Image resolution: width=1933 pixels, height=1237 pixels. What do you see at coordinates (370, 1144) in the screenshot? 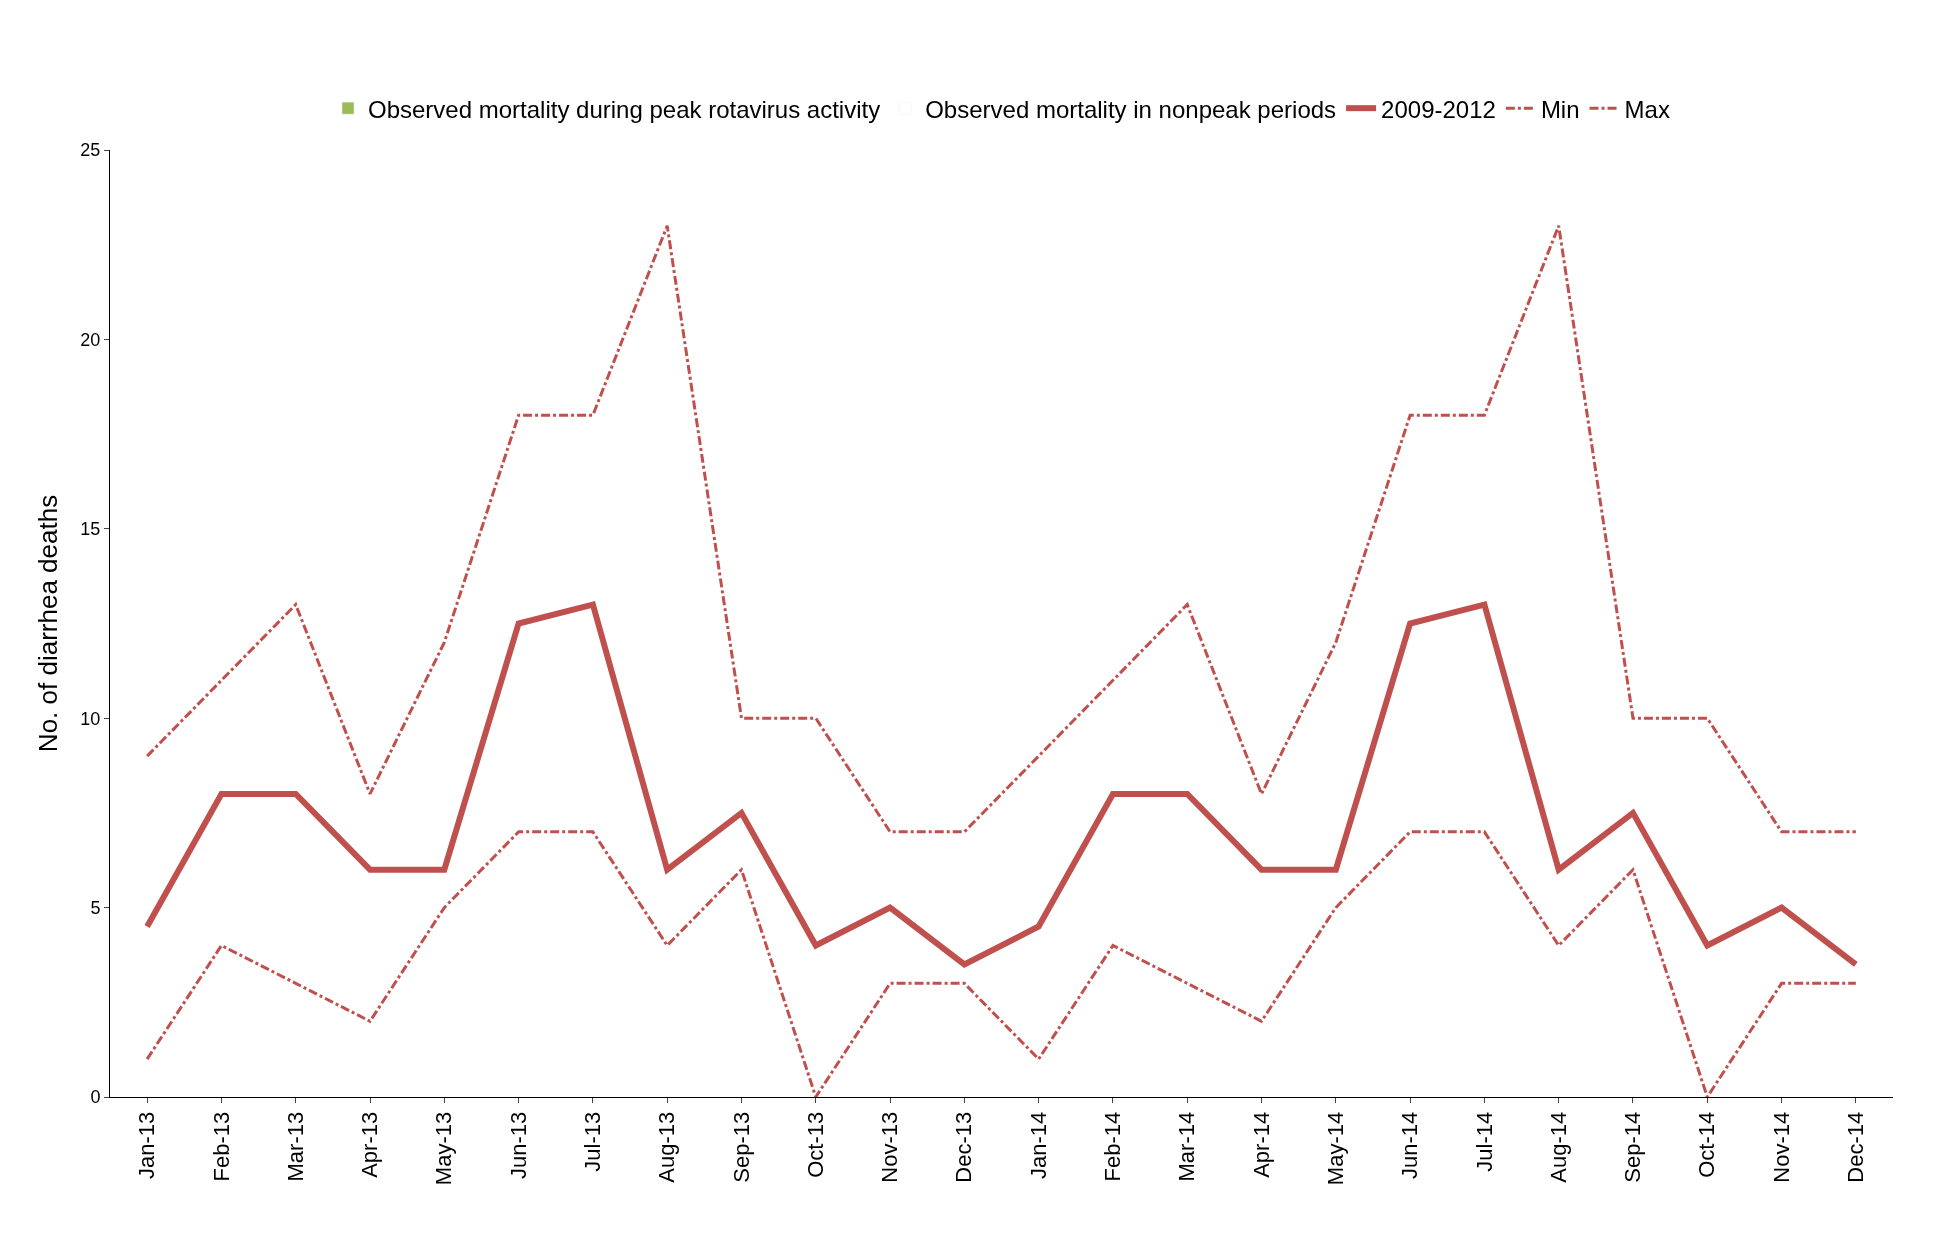
I see `x-tick-label: Apr-13` at bounding box center [370, 1144].